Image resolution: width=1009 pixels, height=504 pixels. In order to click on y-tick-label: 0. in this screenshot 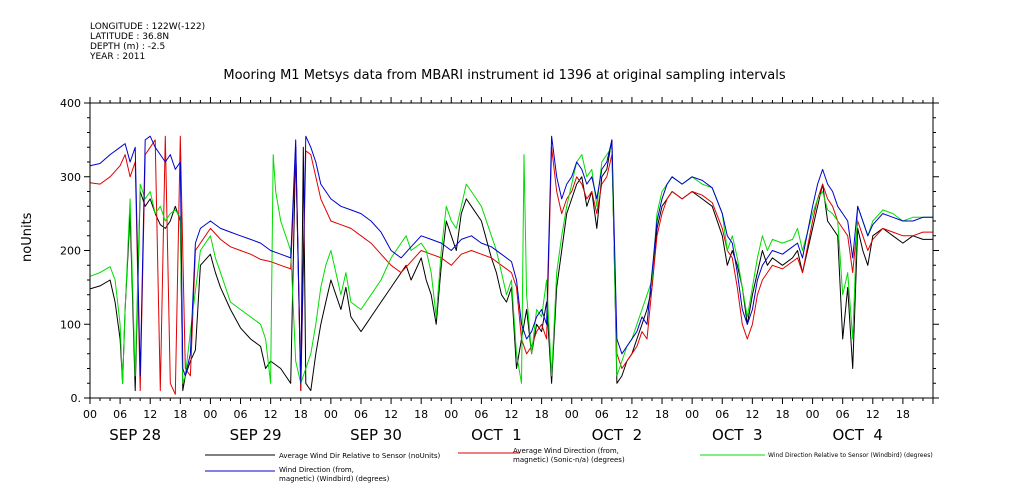, I will do `click(76, 398)`.